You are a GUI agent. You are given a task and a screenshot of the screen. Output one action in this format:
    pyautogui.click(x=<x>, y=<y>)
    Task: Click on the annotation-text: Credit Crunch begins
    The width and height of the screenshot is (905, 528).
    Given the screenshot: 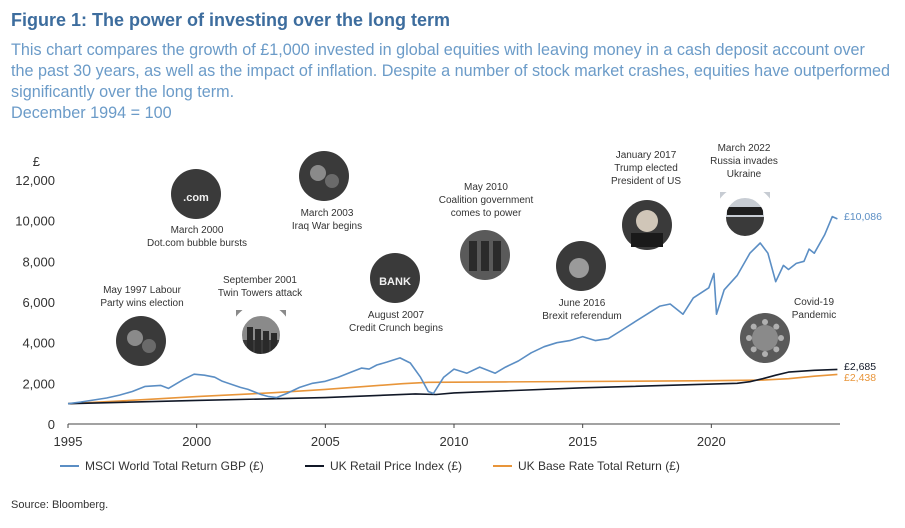 What is the action you would take?
    pyautogui.click(x=396, y=328)
    